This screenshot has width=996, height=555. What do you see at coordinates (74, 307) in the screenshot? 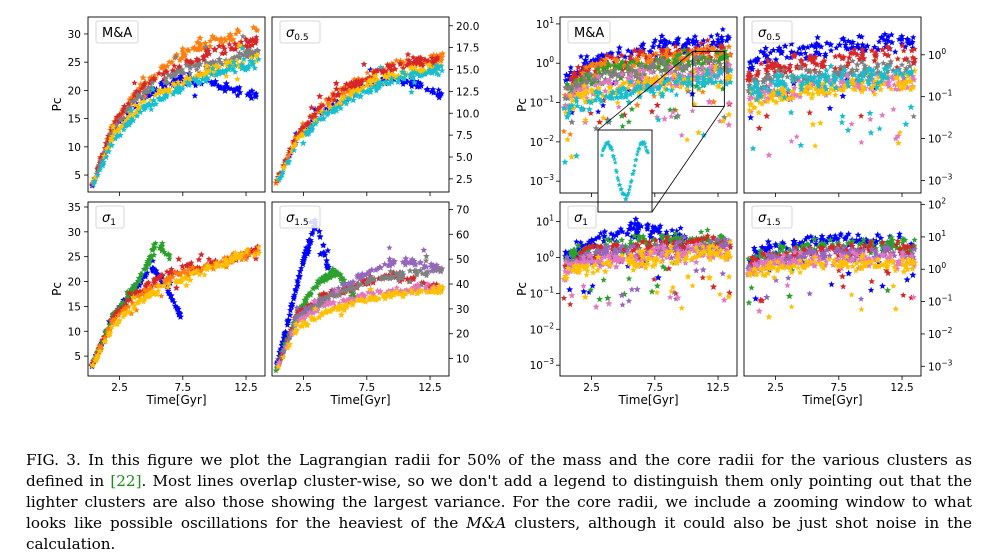
I see `y-tick-label: 15` at bounding box center [74, 307].